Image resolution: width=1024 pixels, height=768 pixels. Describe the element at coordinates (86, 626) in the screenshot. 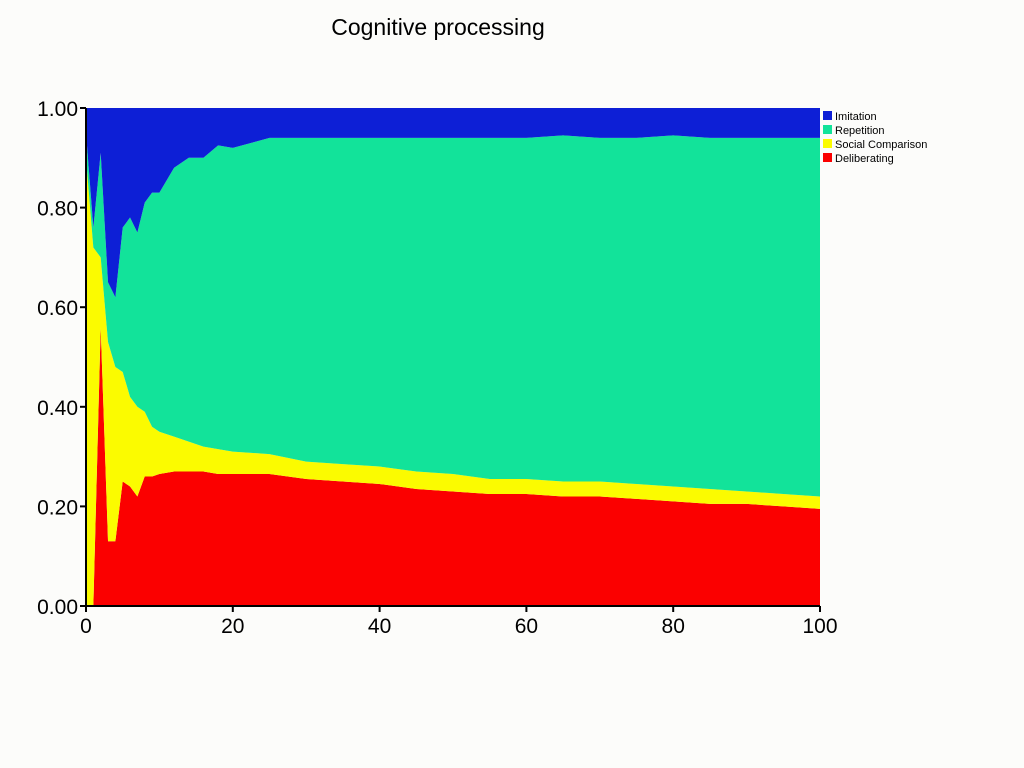

I see `x-tick-label: 0` at that location.